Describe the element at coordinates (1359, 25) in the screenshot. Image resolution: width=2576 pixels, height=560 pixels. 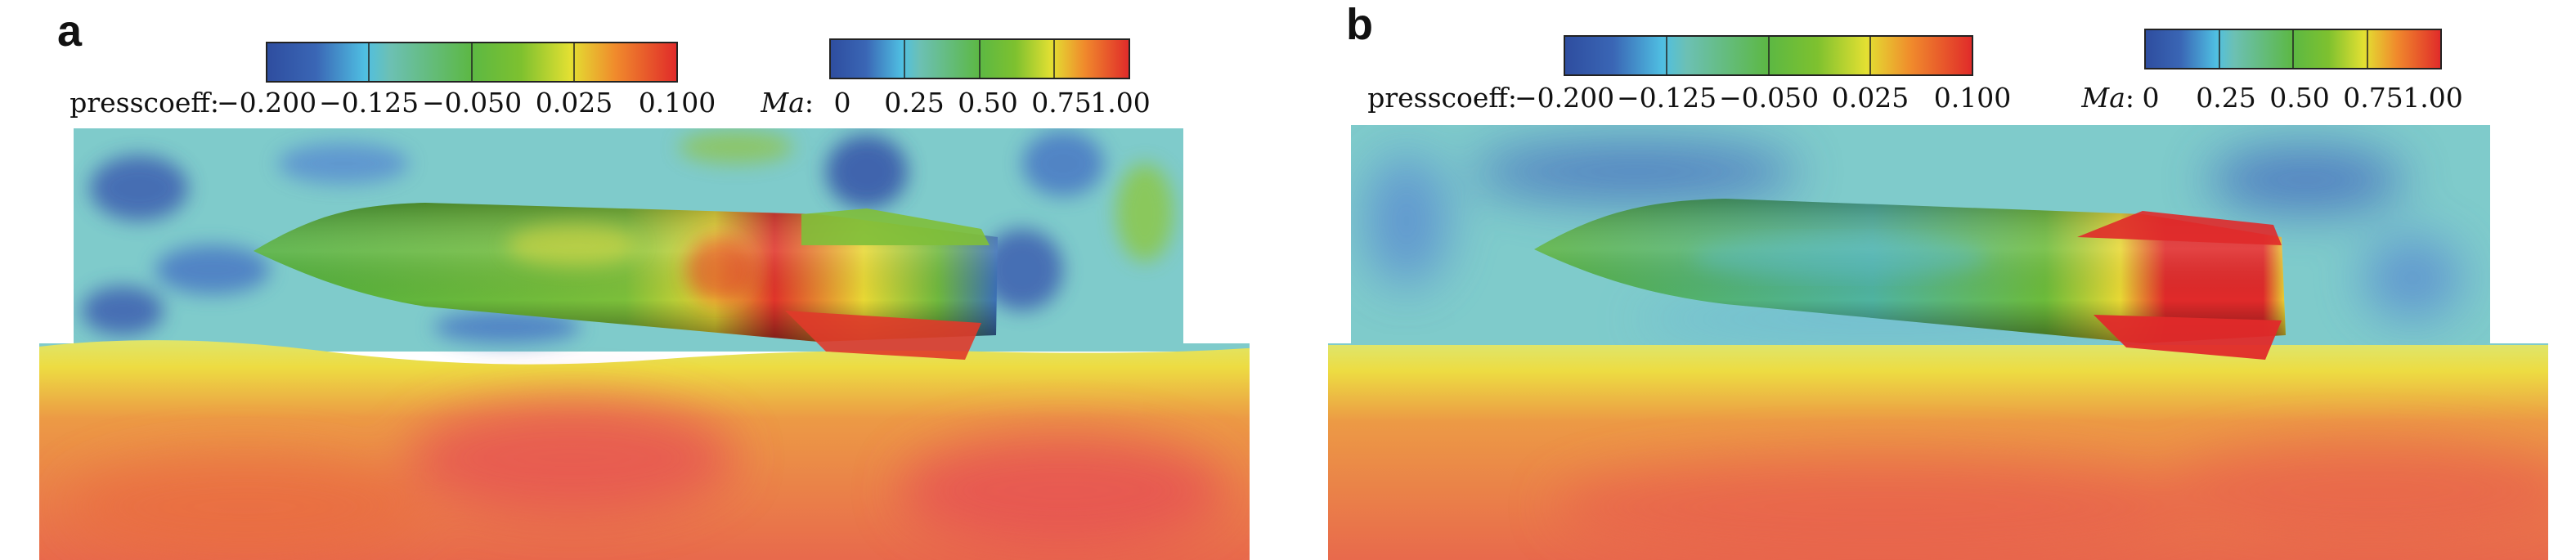
I see `panel-label: b` at that location.